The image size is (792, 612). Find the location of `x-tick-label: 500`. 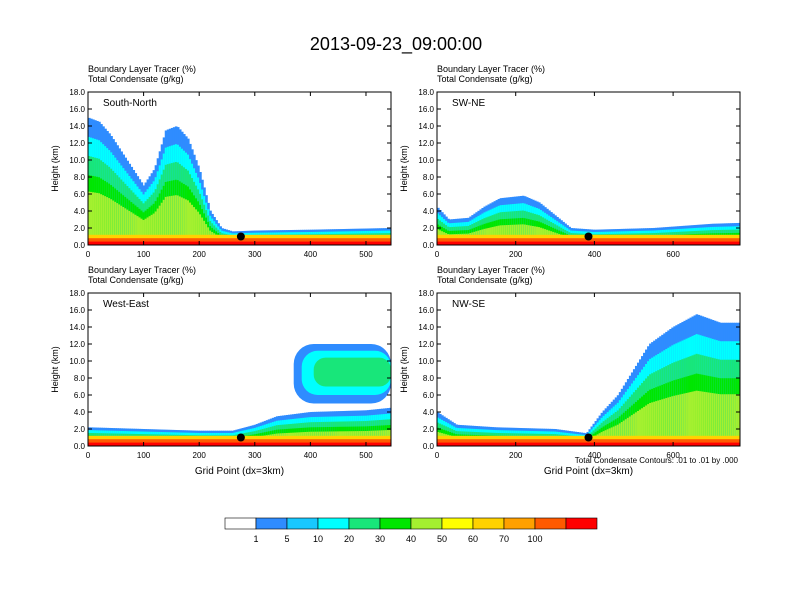

x-tick-label: 500 is located at coordinates (366, 455).